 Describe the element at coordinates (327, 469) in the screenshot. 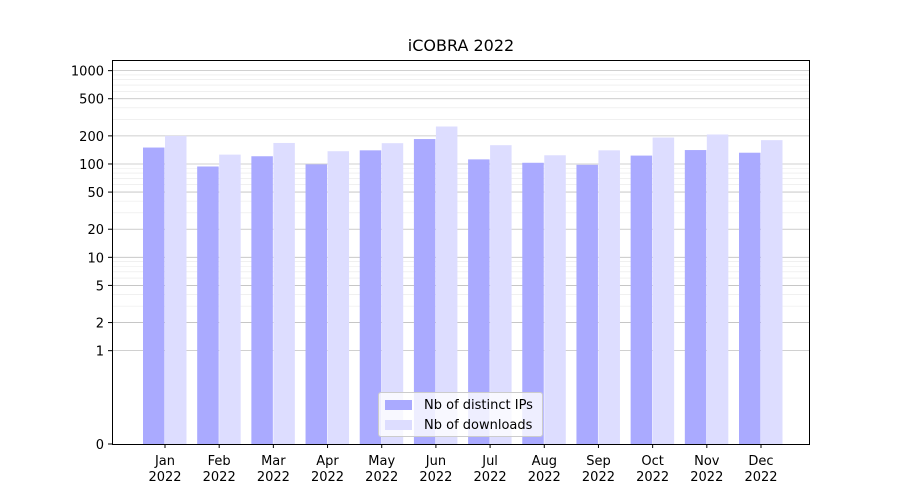

I see `x-tick-label: Apr 2022` at that location.